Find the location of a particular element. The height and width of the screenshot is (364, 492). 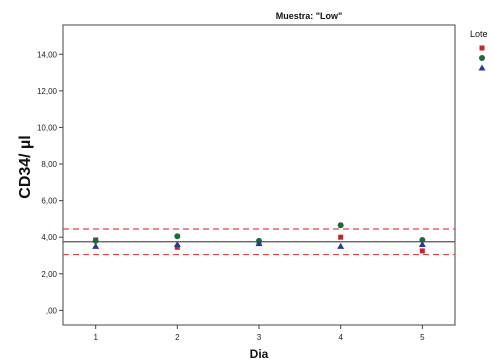

y-tick-label: 10,00 is located at coordinates (47, 127).